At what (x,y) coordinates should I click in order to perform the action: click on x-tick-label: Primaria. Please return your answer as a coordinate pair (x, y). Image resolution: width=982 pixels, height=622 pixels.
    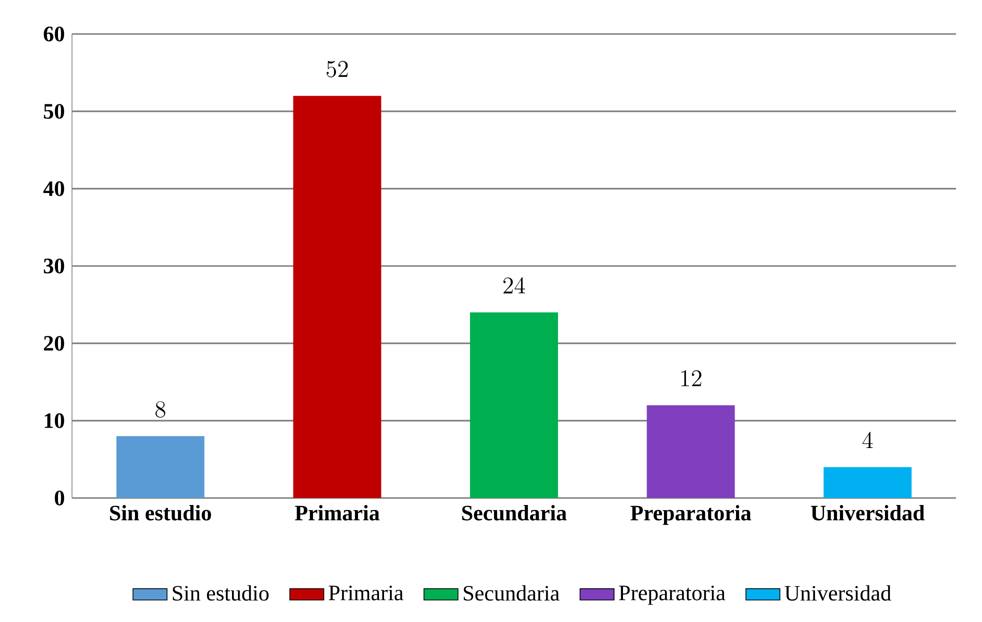
    Looking at the image, I should click on (337, 512).